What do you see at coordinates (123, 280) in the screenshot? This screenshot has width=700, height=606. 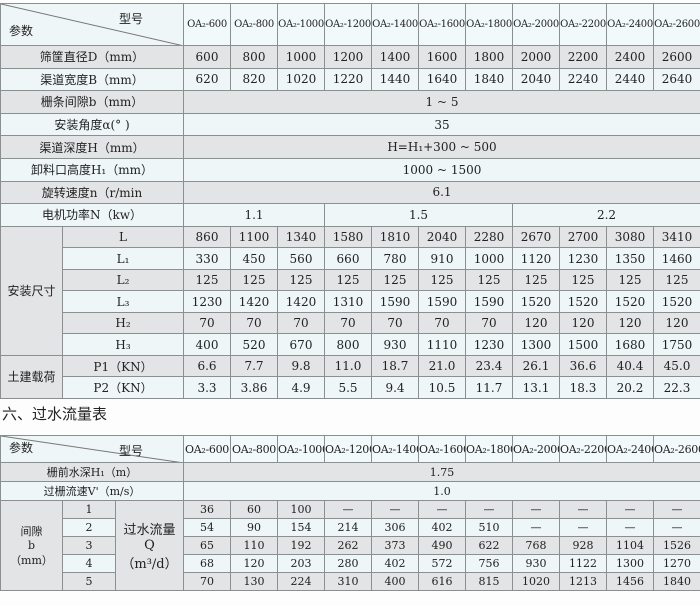 I see `row-label: L₂` at bounding box center [123, 280].